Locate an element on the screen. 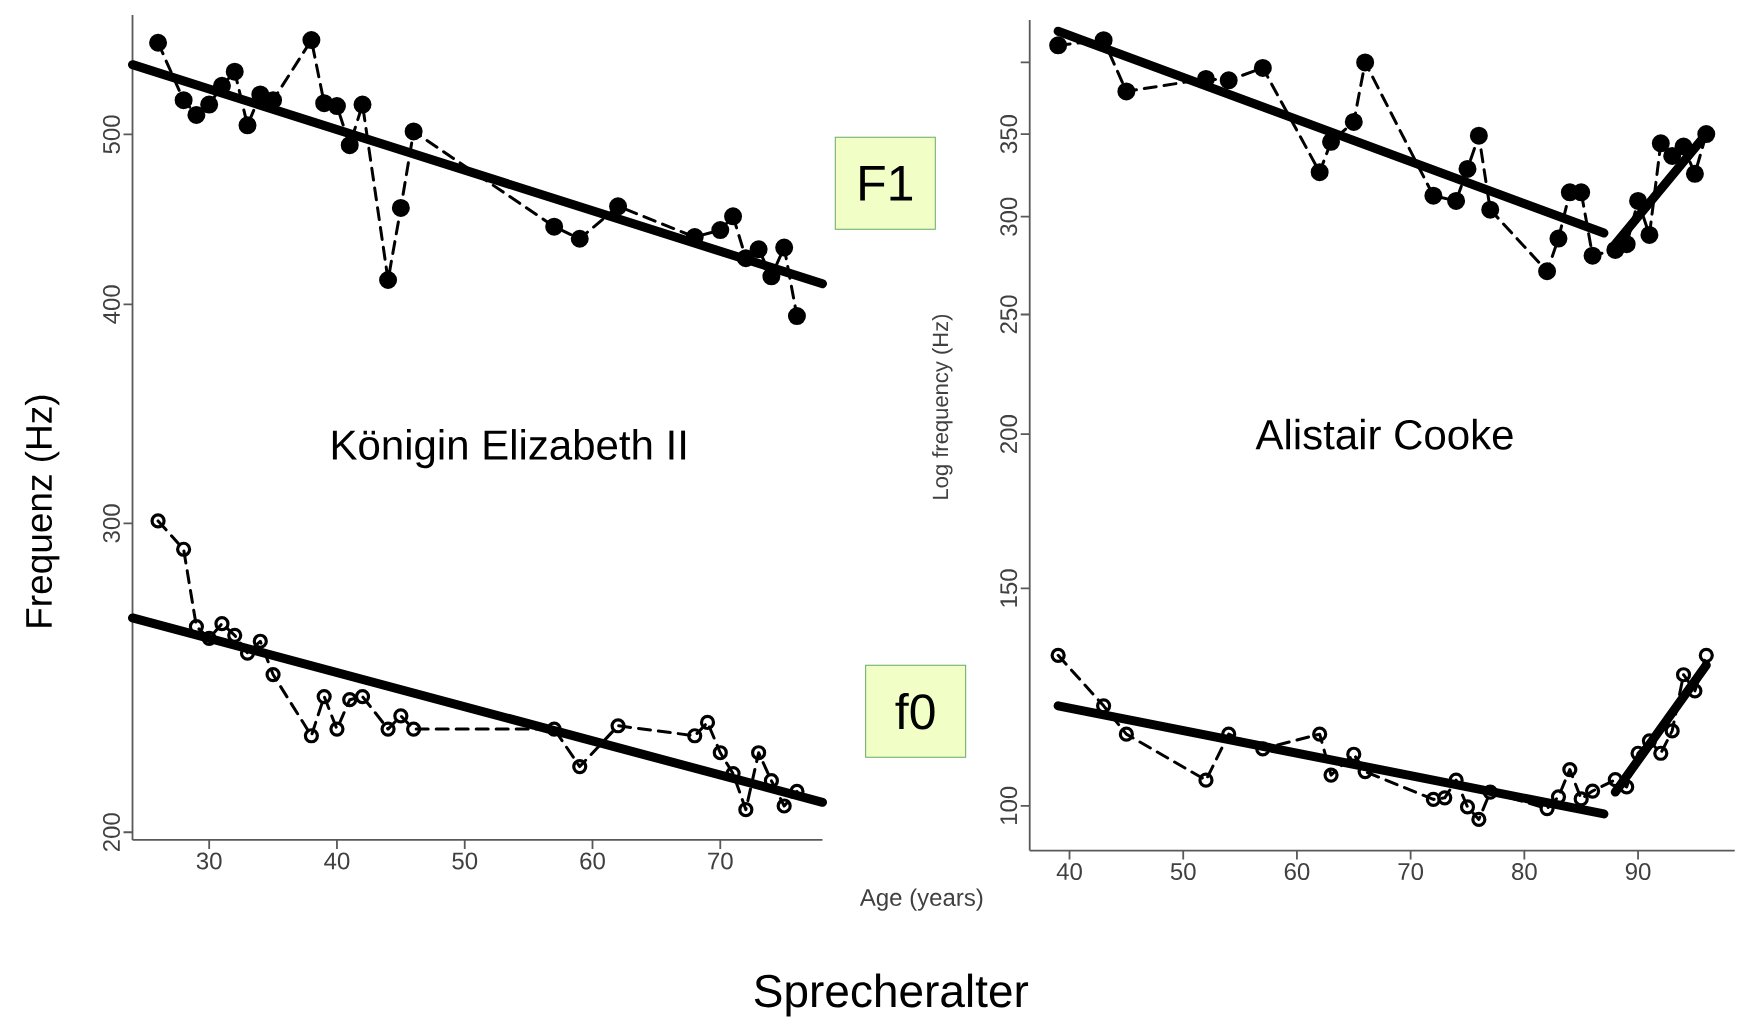  x-axis-title: Age (years) is located at coordinates (921, 899).